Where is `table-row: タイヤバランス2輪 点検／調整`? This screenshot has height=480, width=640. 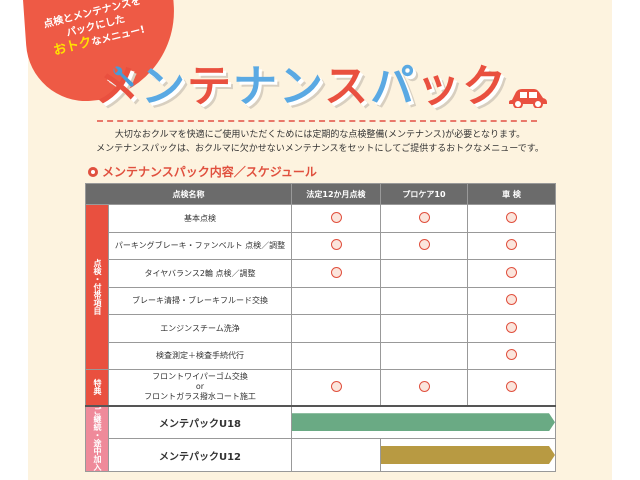 table-row: タイヤバランス2輪 点検／調整 is located at coordinates (321, 273).